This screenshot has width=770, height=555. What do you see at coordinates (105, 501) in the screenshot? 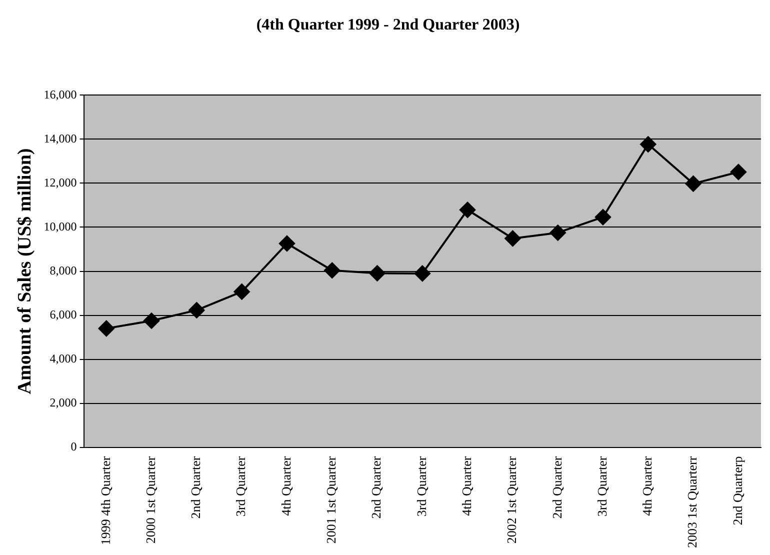
I see `x-tick-label: 1999 4th Quarter` at bounding box center [105, 501].